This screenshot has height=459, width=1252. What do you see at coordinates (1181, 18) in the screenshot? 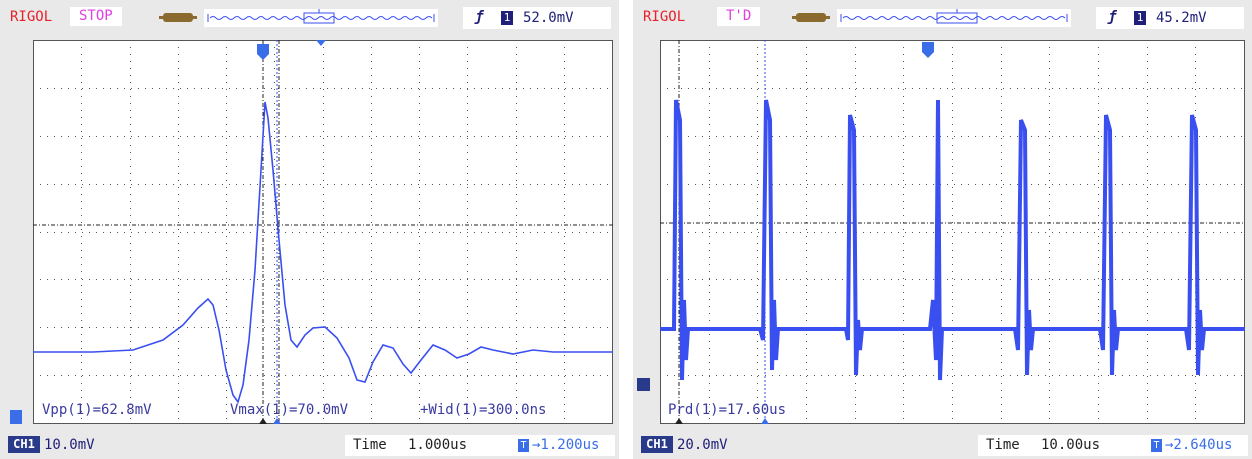
I see `trigger-level: 45.2mV` at bounding box center [1181, 18].